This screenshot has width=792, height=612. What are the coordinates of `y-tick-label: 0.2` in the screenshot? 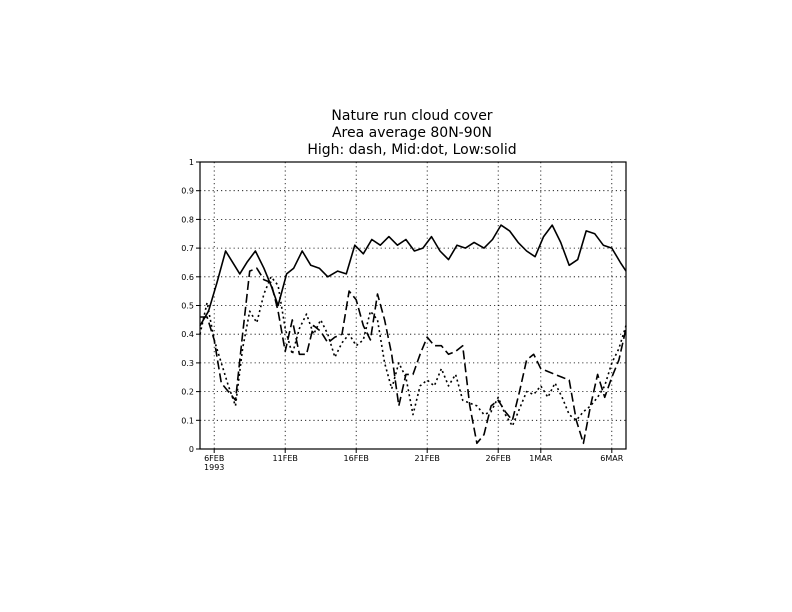 It's located at (187, 392).